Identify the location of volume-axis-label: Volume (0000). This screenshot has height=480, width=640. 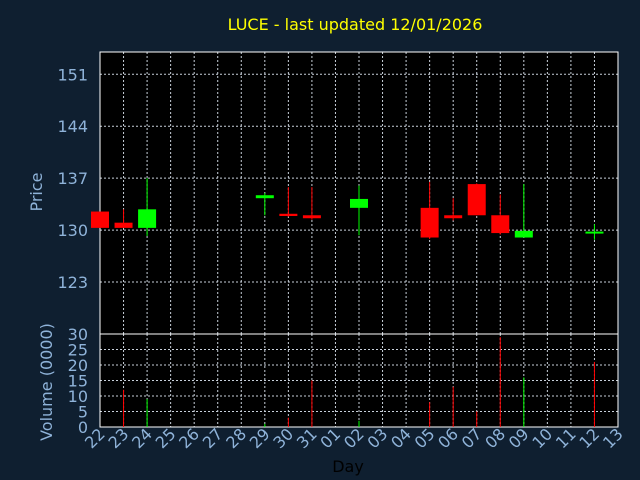
(46, 382).